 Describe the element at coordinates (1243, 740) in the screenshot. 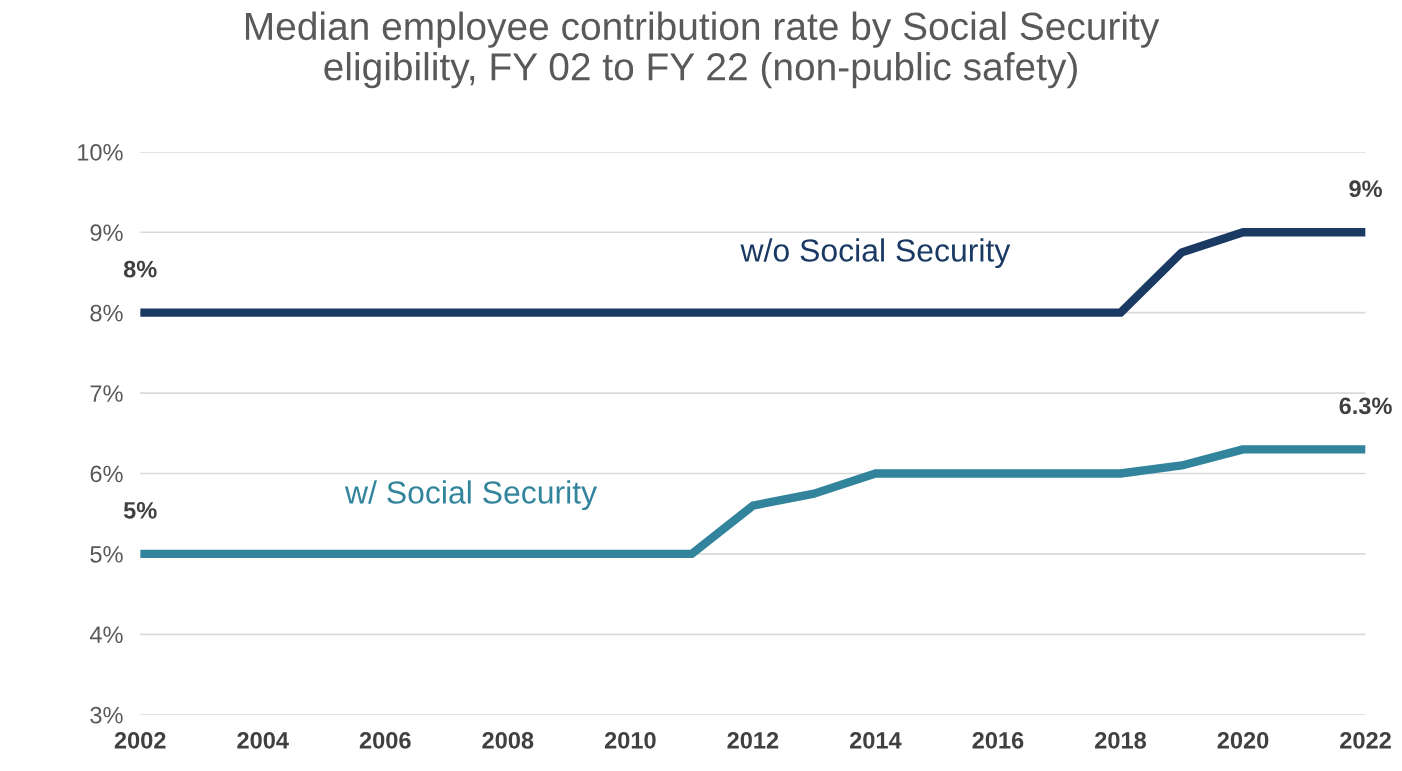

I see `x-tick-label: 2020` at that location.